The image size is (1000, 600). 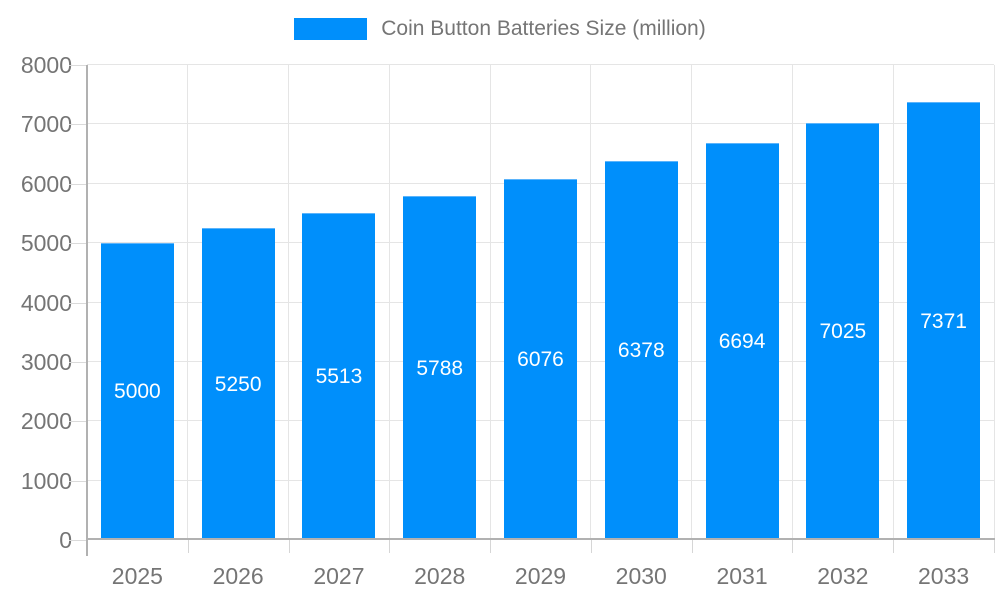 I want to click on y-axis-label: 5000, so click(x=46, y=243).